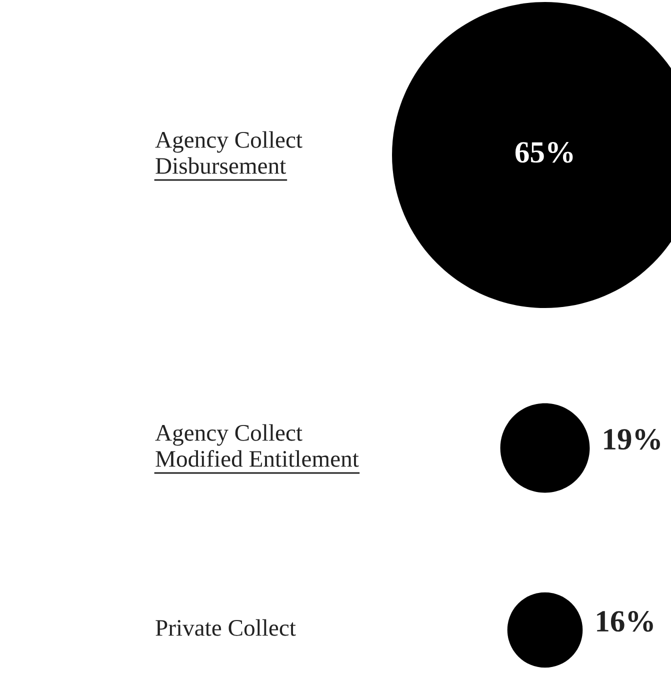  What do you see at coordinates (632, 439) in the screenshot?
I see `data-label: 19%` at bounding box center [632, 439].